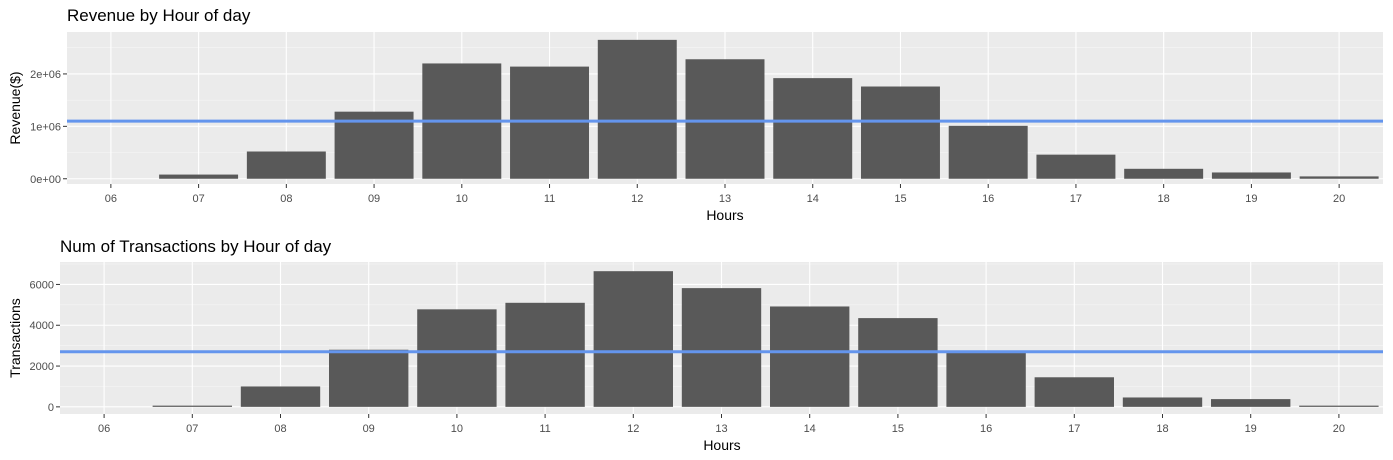 Image resolution: width=1393 pixels, height=460 pixels. I want to click on chart-title: Revenue by Hour of day, so click(159, 15).